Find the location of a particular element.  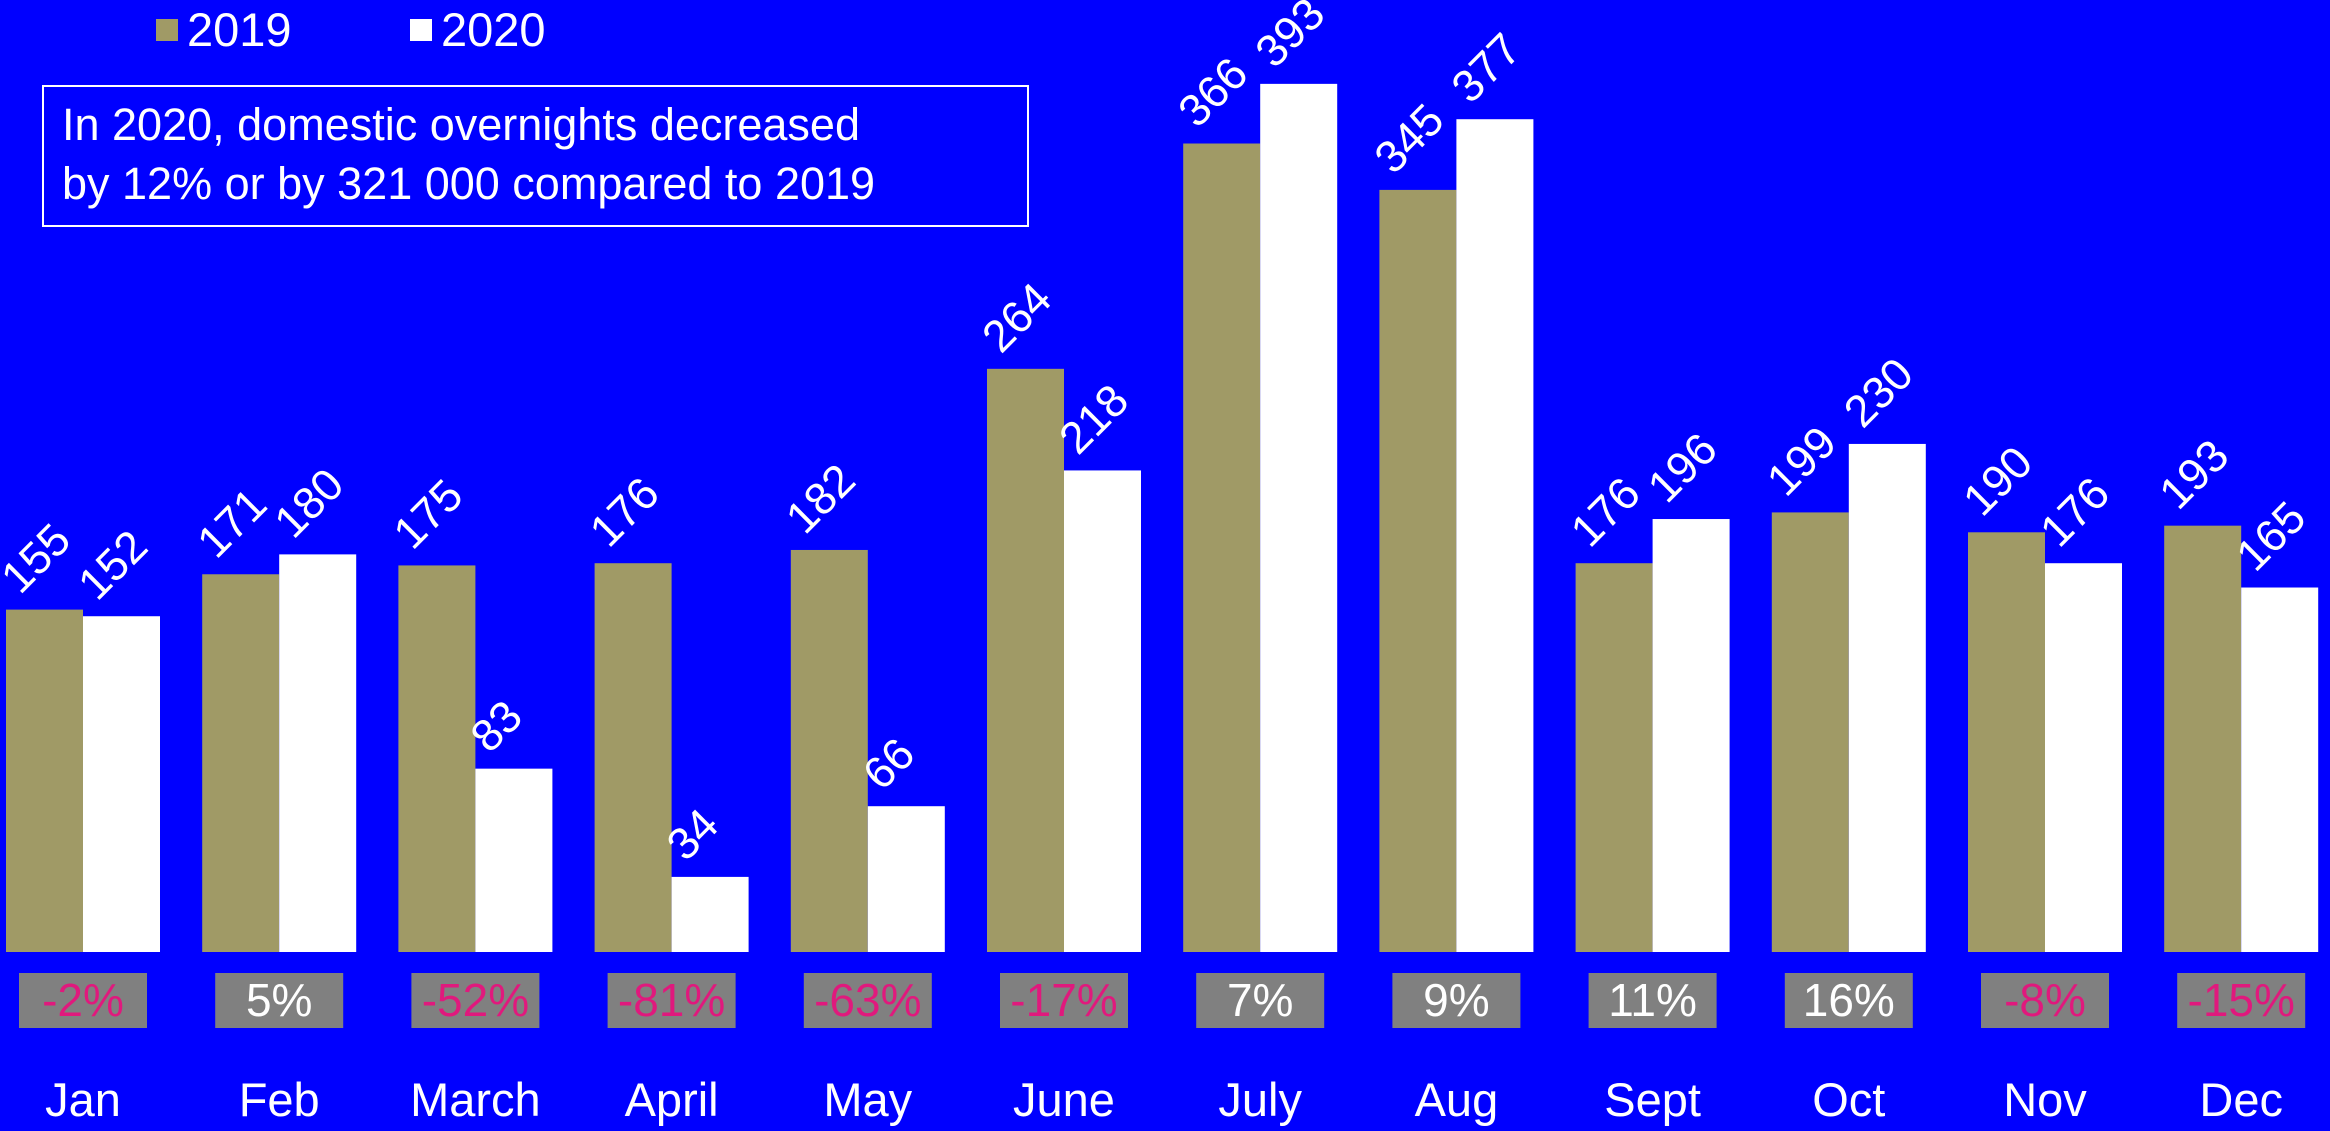

x-tick-label: March is located at coordinates (475, 1099).